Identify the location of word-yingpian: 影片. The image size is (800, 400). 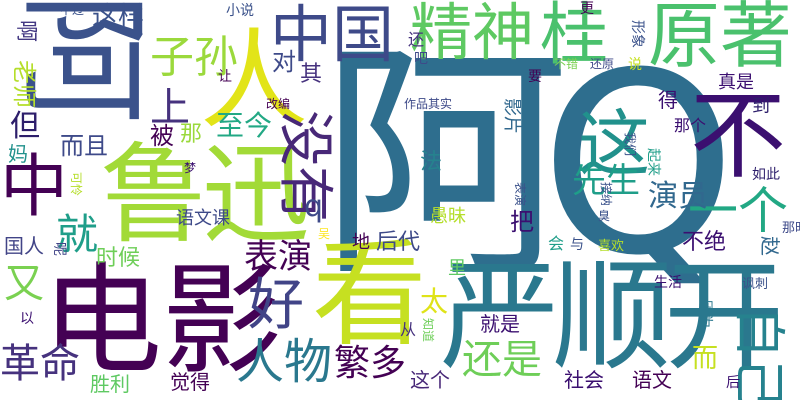
(511, 116).